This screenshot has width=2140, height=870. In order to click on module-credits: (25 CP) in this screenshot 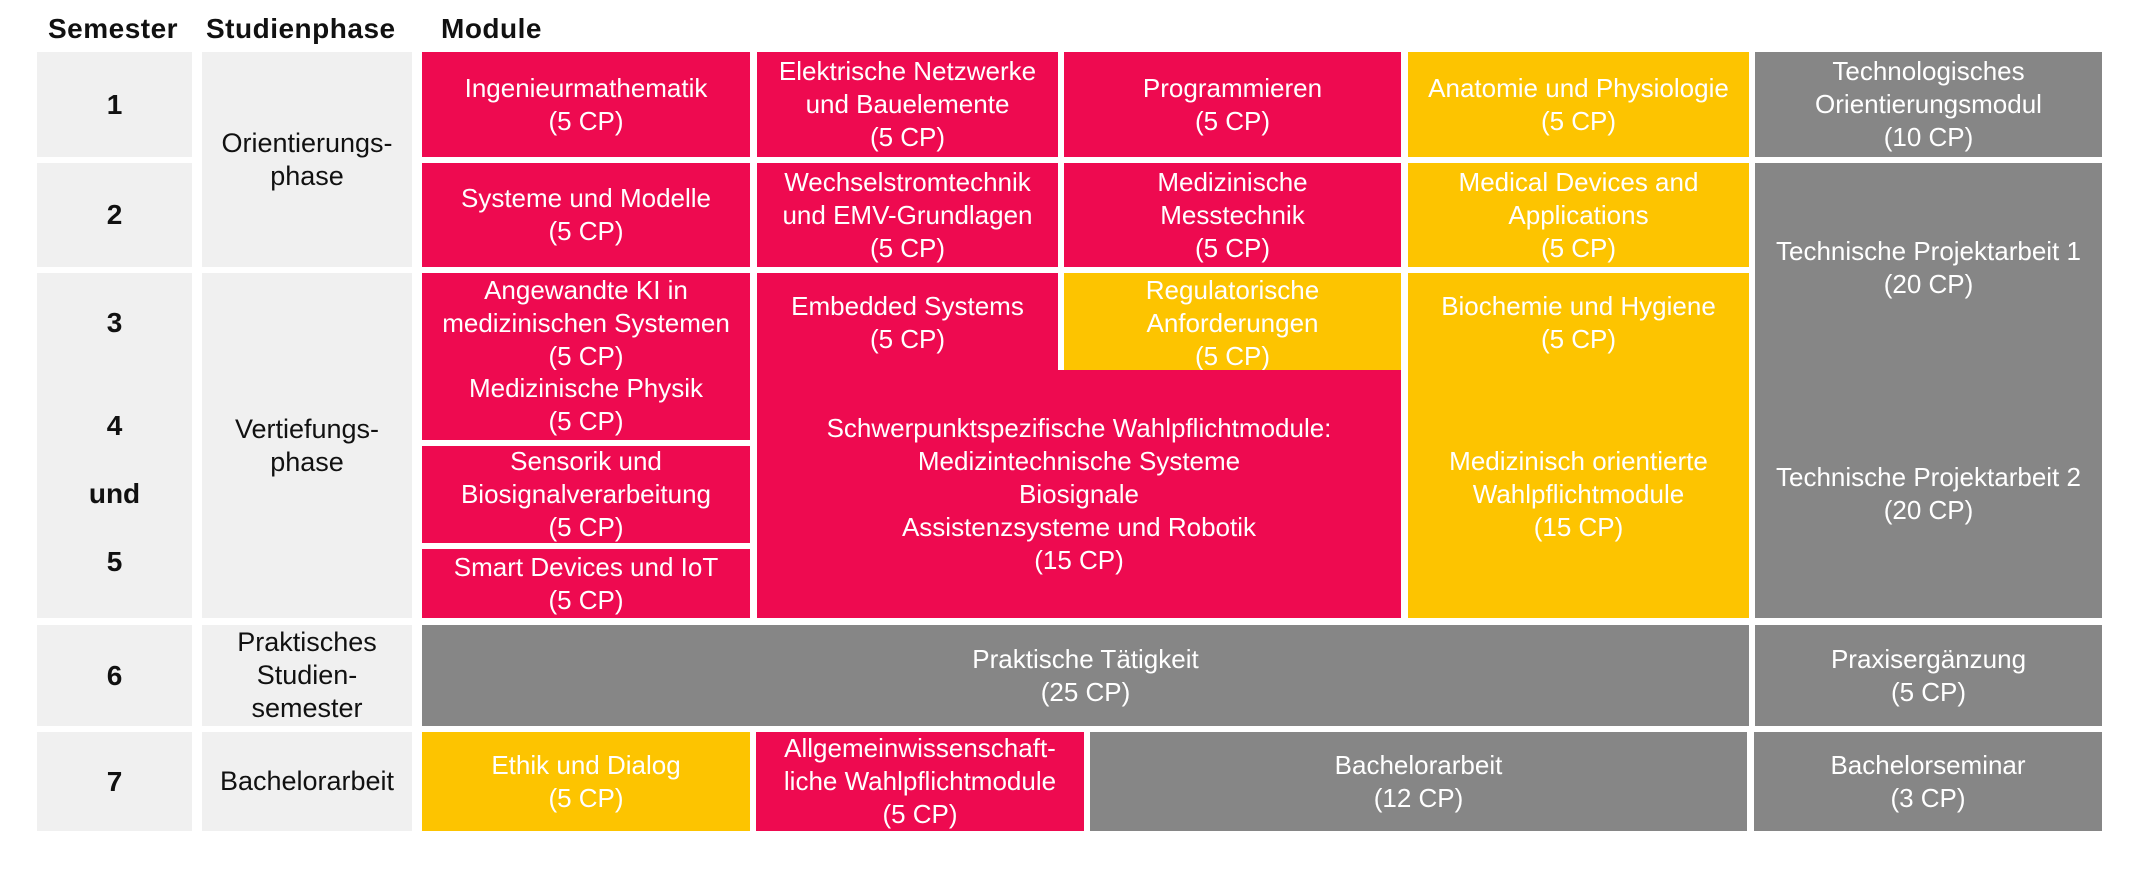, I will do `click(1085, 691)`.